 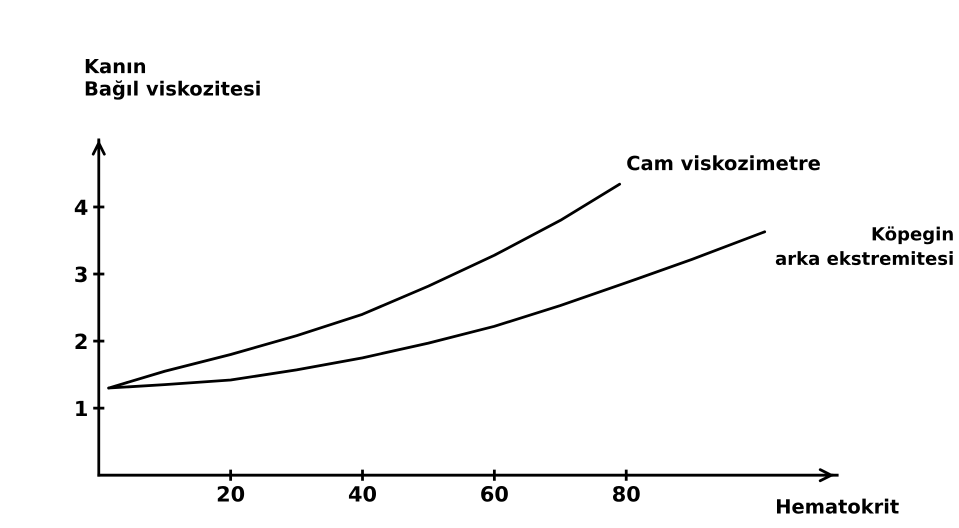 What do you see at coordinates (173, 79) in the screenshot?
I see `y-axis-title: Kanın Bağıl viskozitesi` at bounding box center [173, 79].